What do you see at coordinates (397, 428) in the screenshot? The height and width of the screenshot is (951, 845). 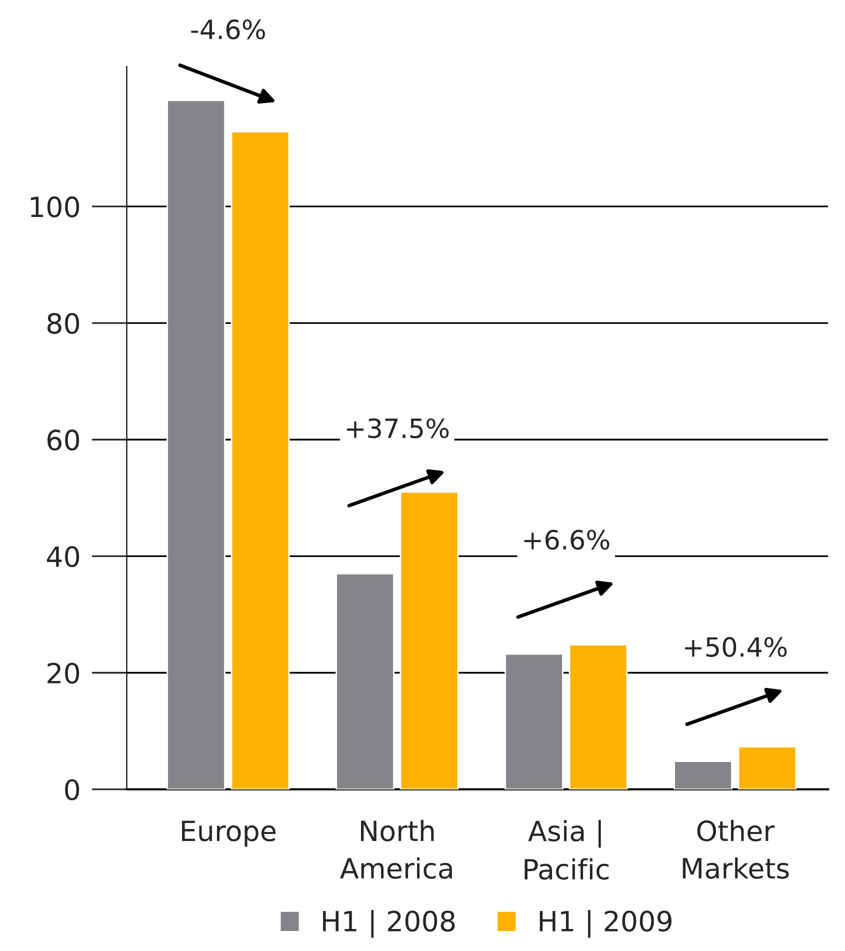 I see `annotation: +37.5%` at bounding box center [397, 428].